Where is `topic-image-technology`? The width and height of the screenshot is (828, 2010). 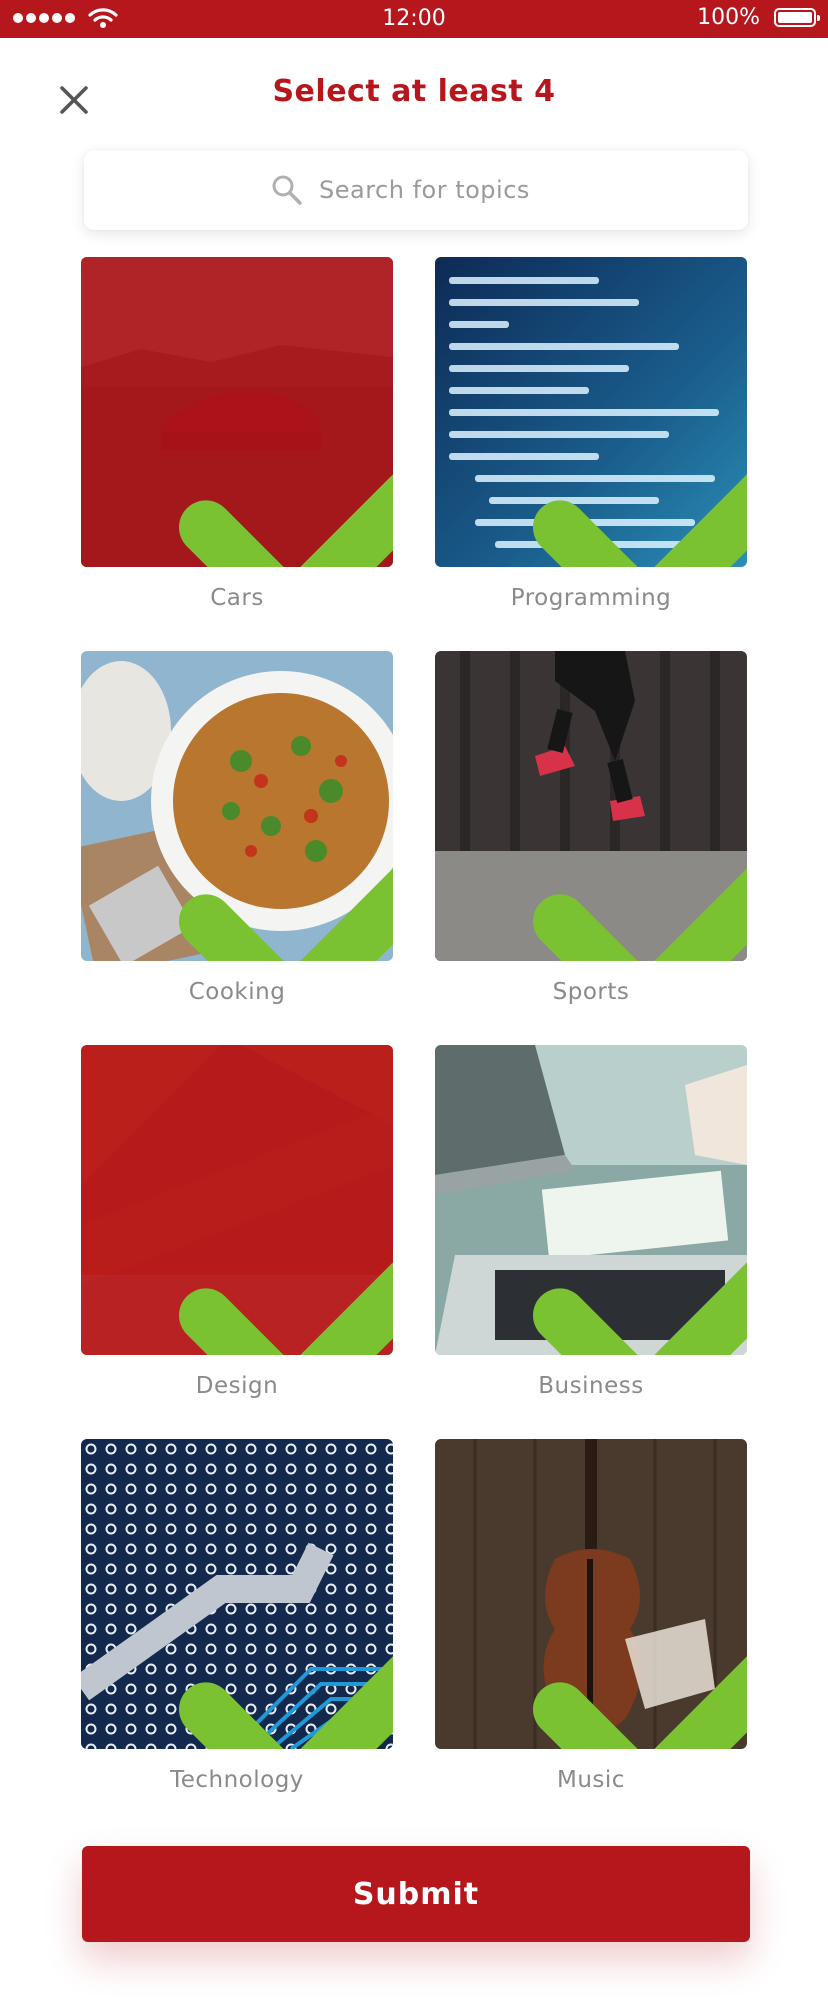 topic-image-technology is located at coordinates (237, 1594).